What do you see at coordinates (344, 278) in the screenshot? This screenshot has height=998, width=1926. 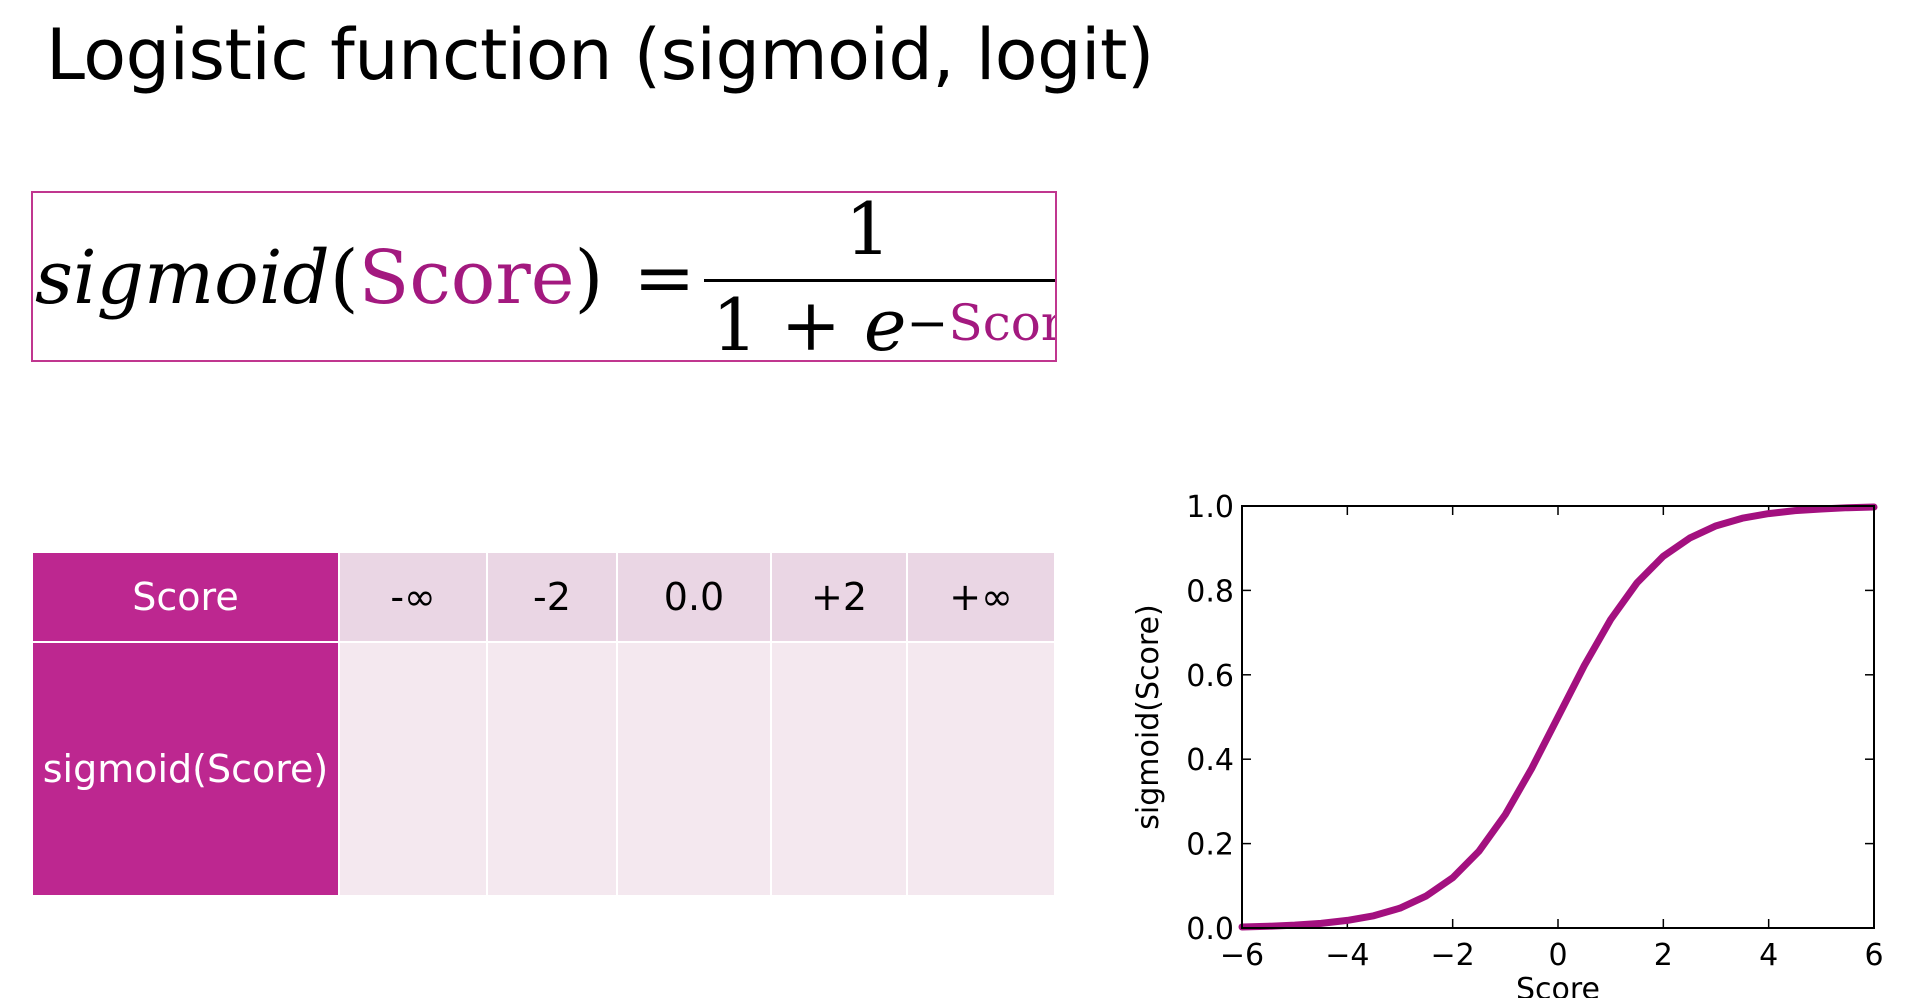 I see `formula-open-paren: (` at bounding box center [344, 278].